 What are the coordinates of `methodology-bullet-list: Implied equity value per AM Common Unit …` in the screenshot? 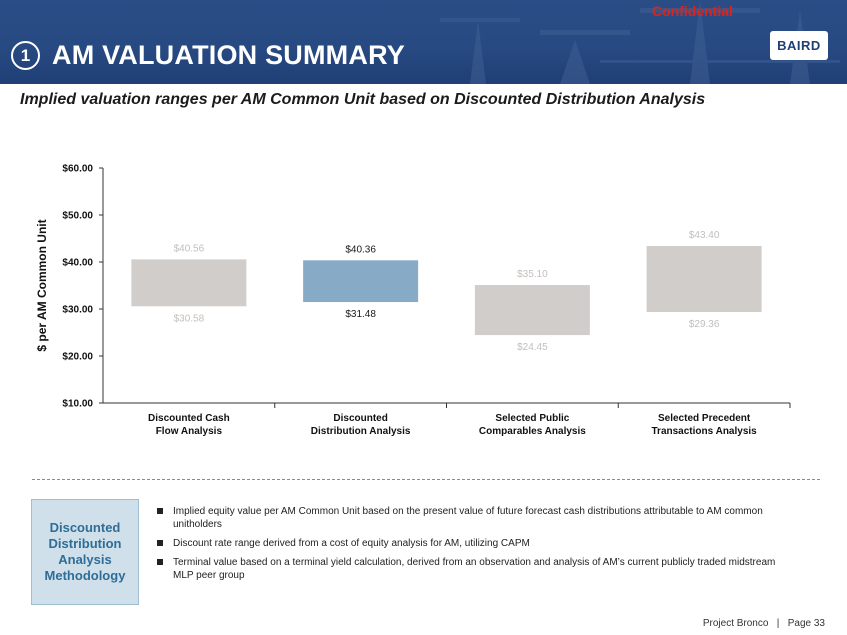 It's located at (477, 546).